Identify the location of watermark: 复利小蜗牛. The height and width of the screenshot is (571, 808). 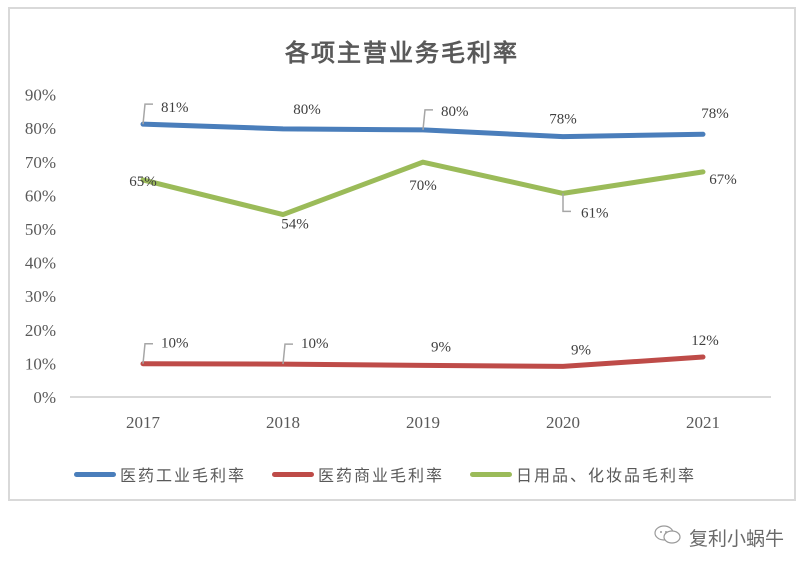
(718, 537).